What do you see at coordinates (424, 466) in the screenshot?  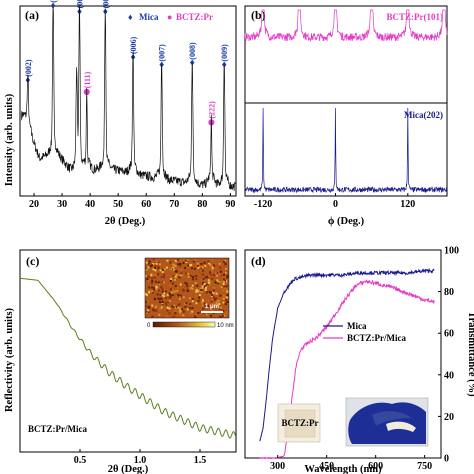 I see `panel-d-tick-label: 750` at bounding box center [424, 466].